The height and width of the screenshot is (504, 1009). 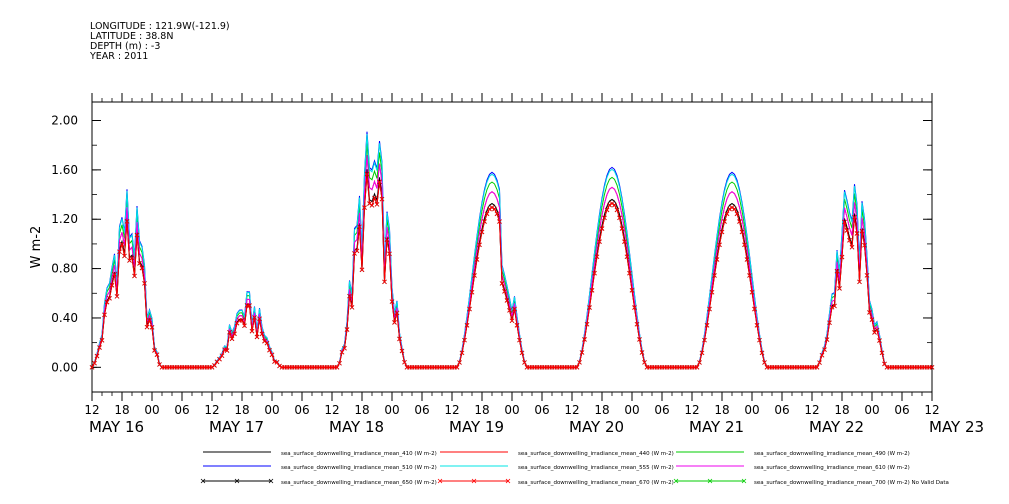 What do you see at coordinates (236, 427) in the screenshot?
I see `x-day-label: MAY 17` at bounding box center [236, 427].